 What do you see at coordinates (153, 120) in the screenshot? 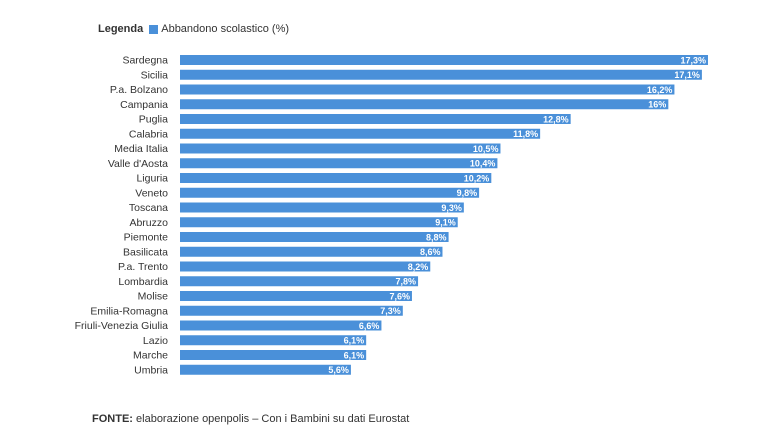
I see `category-label: Puglia` at bounding box center [153, 120].